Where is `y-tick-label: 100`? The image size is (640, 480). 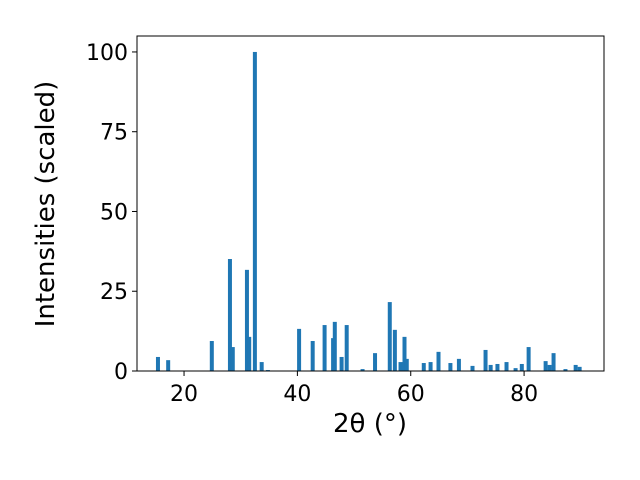 y-tick-label: 100 is located at coordinates (107, 53).